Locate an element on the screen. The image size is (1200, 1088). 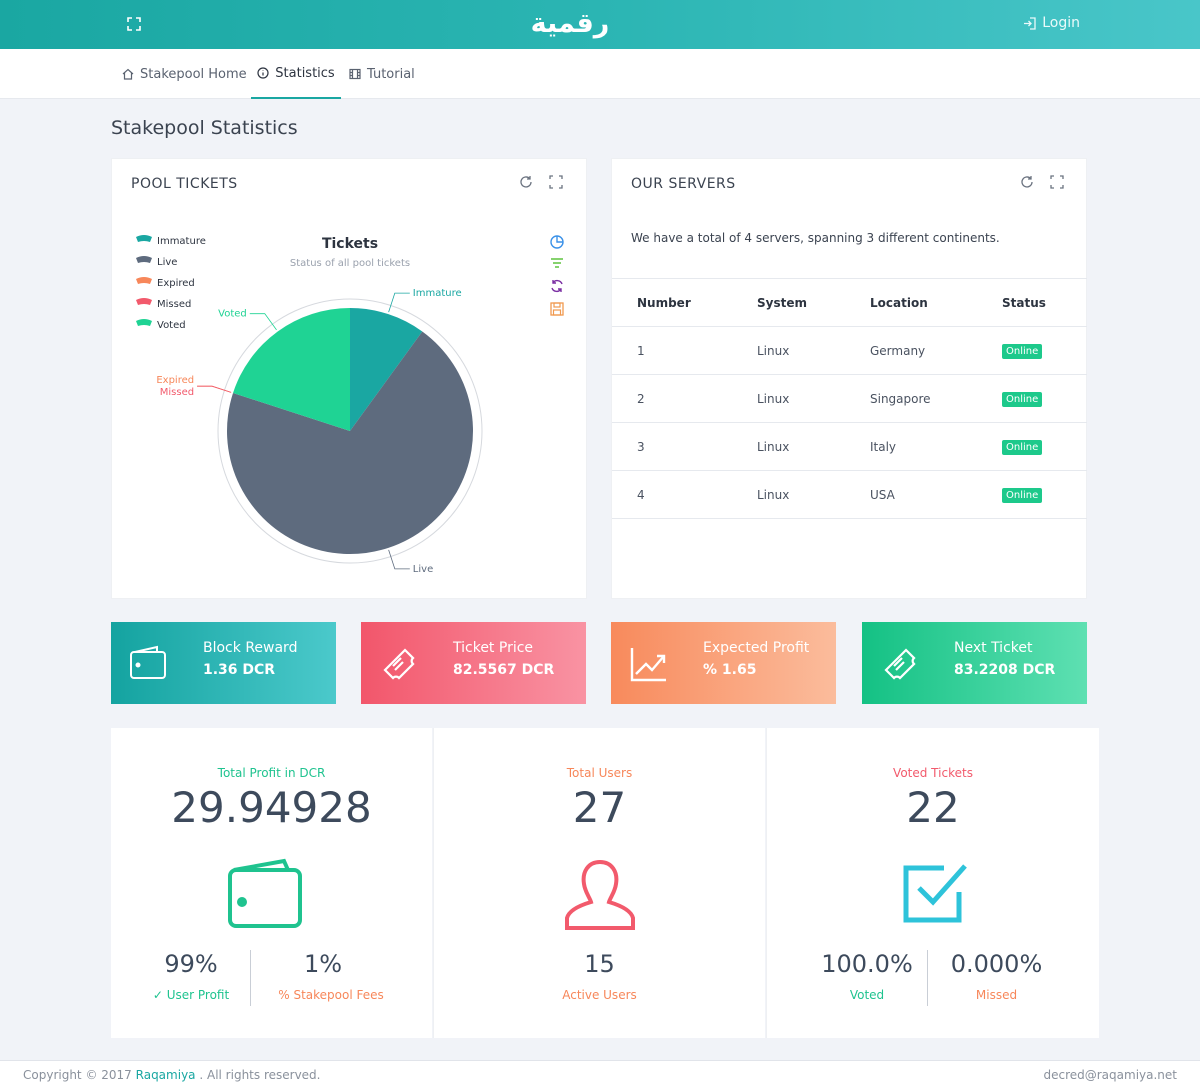
tile-value: 82.5567 DCR is located at coordinates (504, 670).